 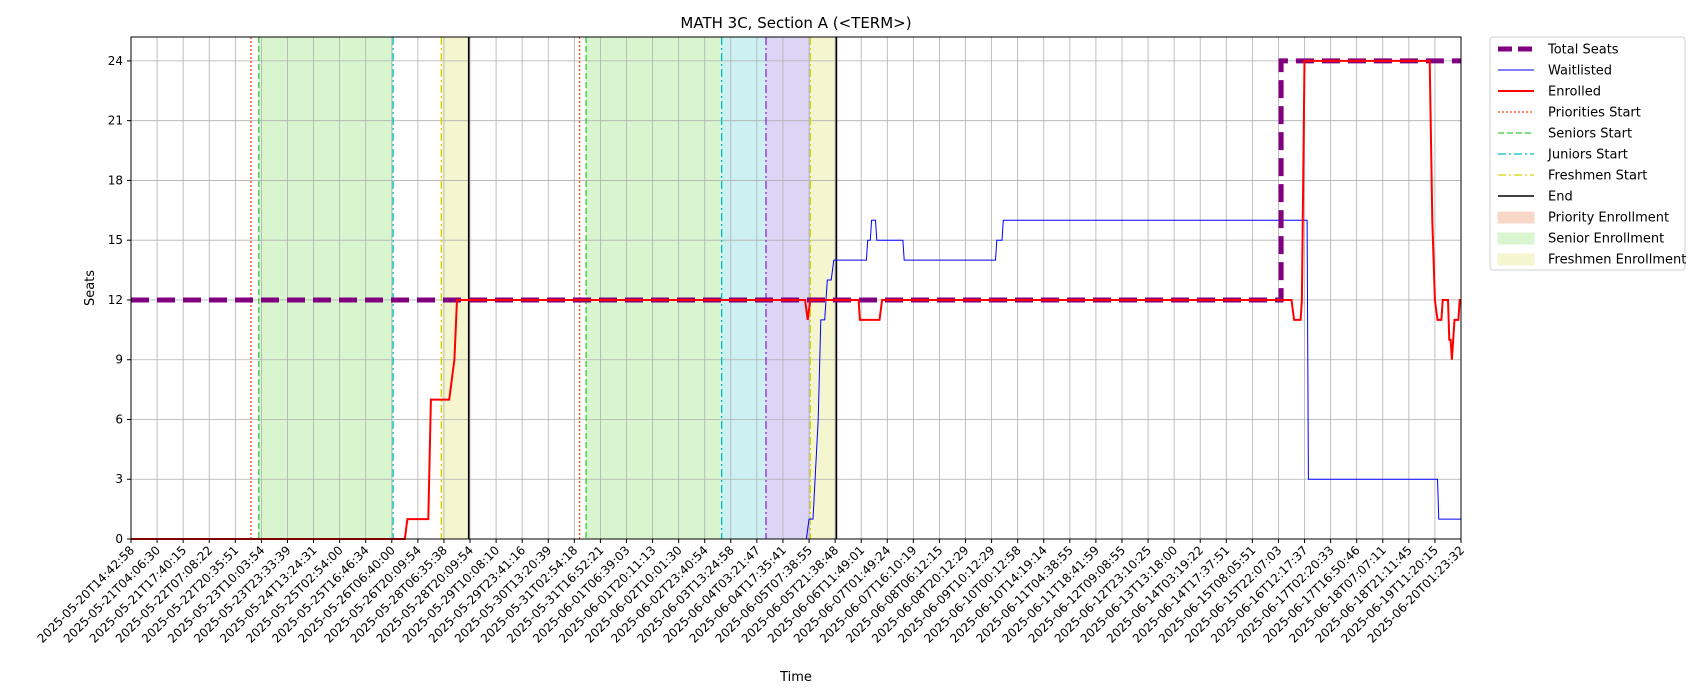 I want to click on legend-label: Waitlisted, so click(x=1580, y=71).